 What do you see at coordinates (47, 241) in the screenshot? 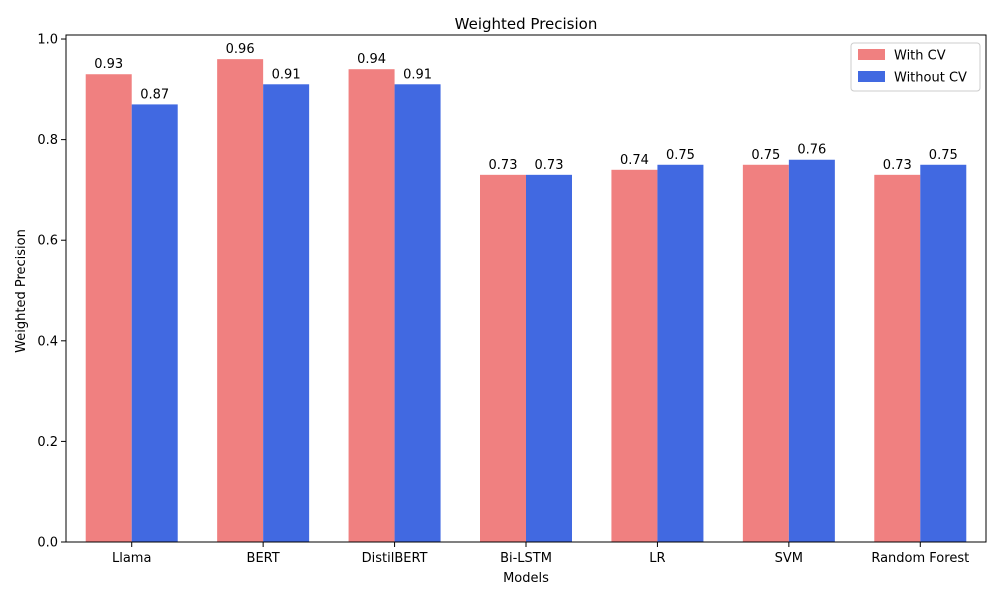
I see `y-tick-label: 0.6` at bounding box center [47, 241].